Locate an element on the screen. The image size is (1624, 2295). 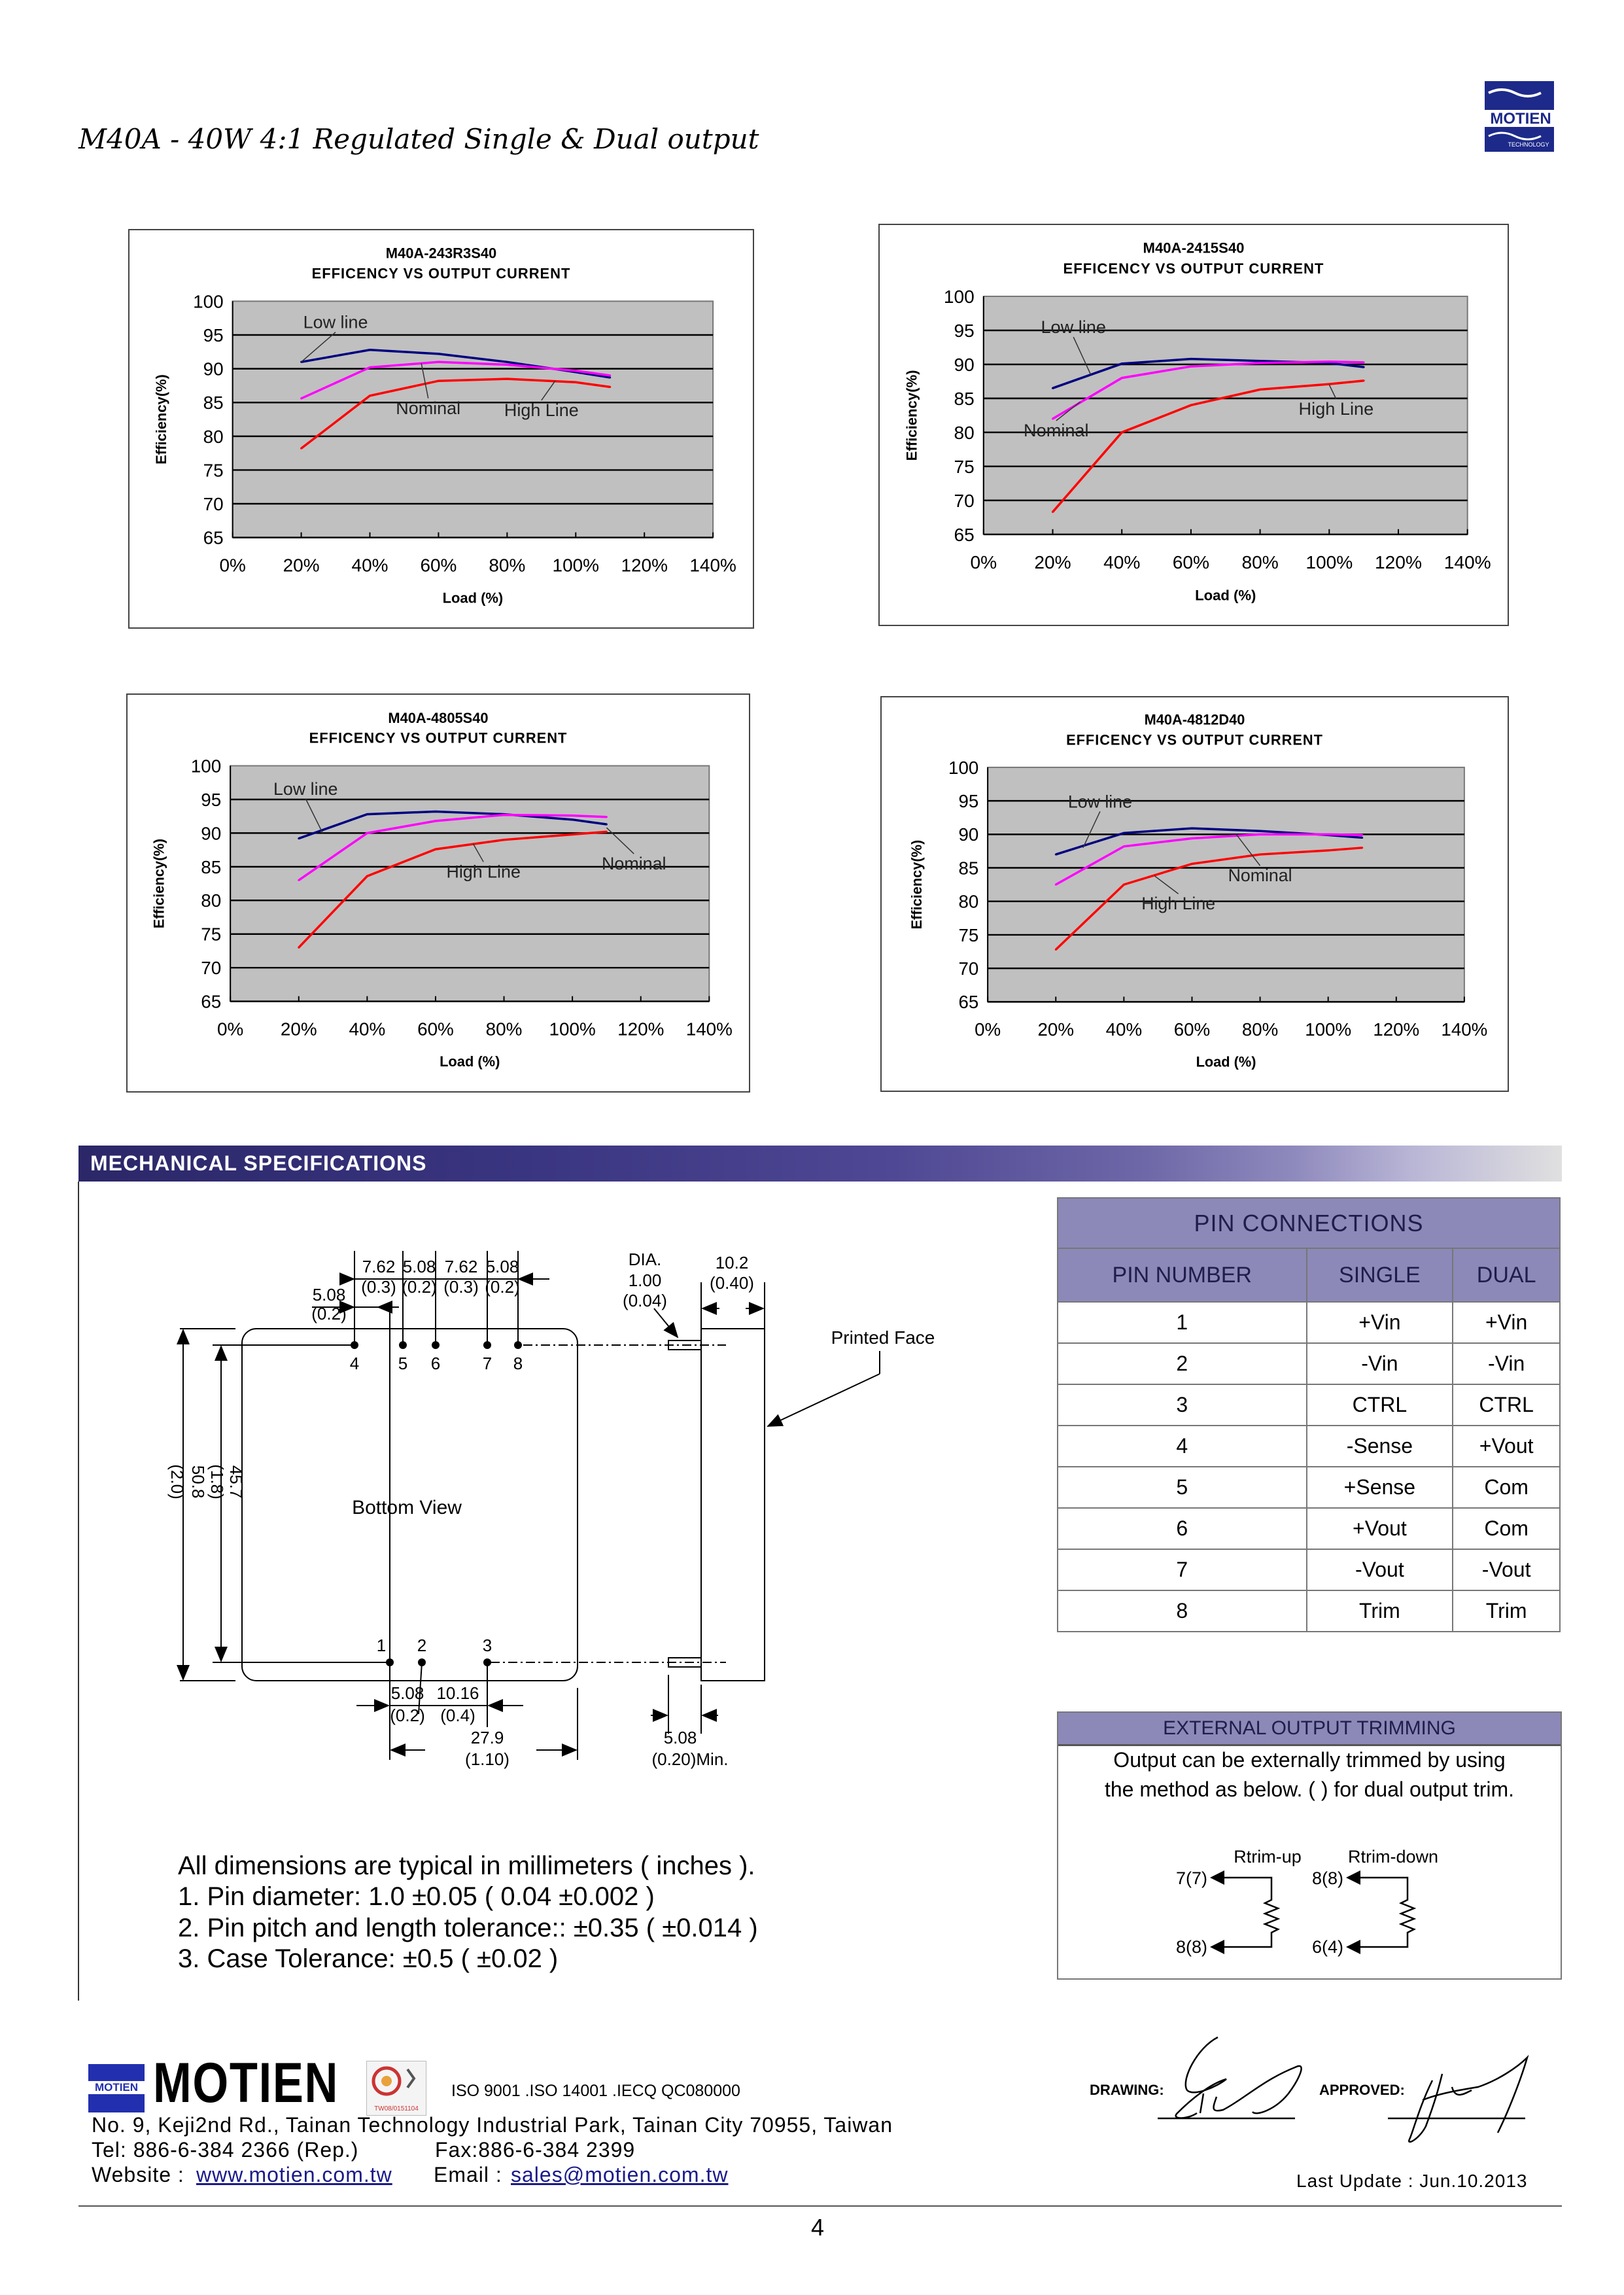
dim-text: (0.20)Min. is located at coordinates (689, 1759).